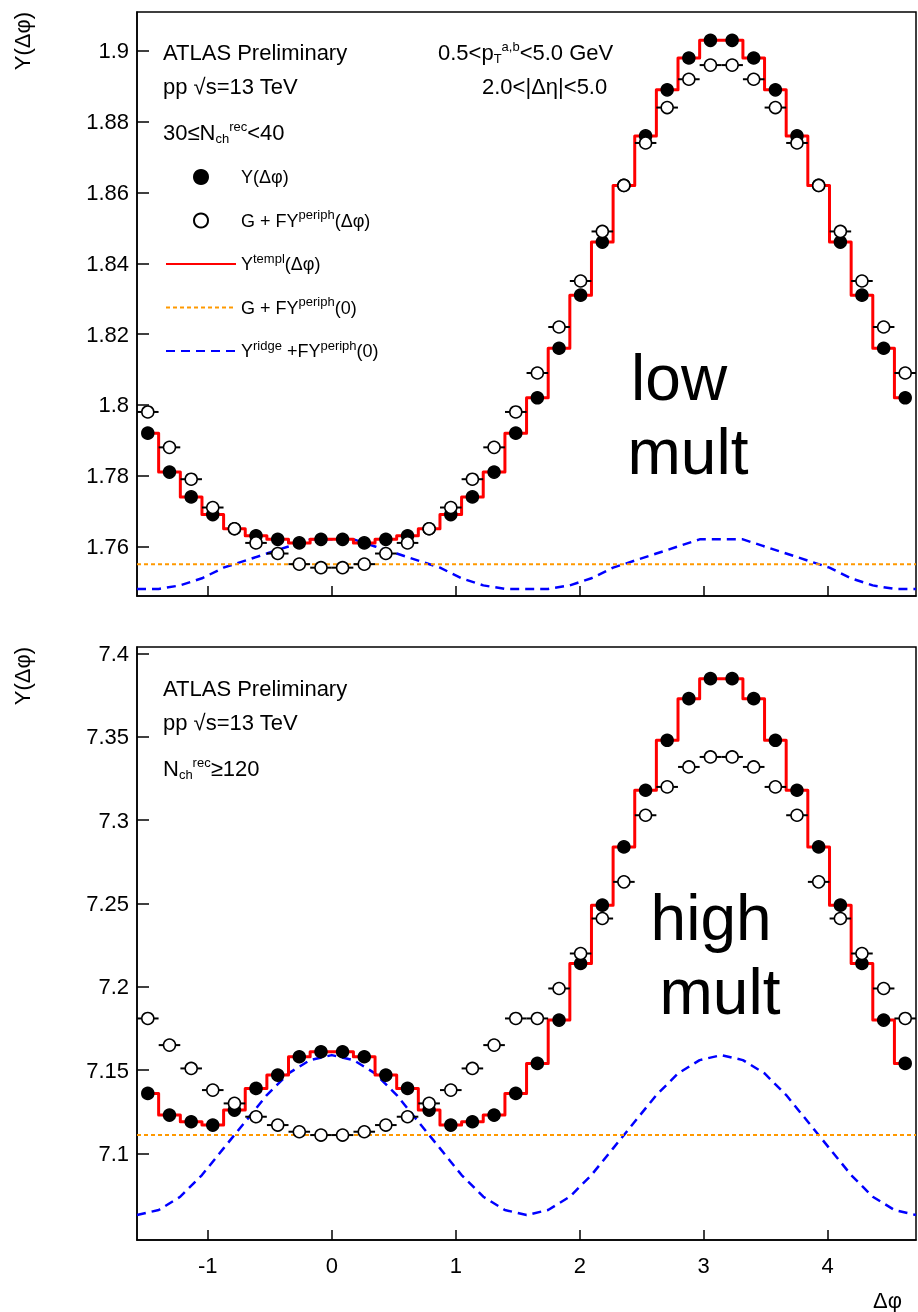  Describe the element at coordinates (107, 737) in the screenshot. I see `y-tick-label: 7.35` at that location.